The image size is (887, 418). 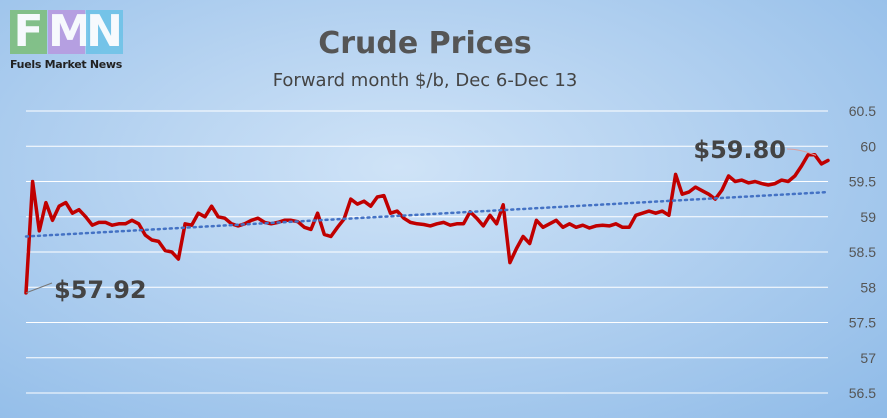 I want to click on logo-letter-n: N, so click(x=104, y=31).